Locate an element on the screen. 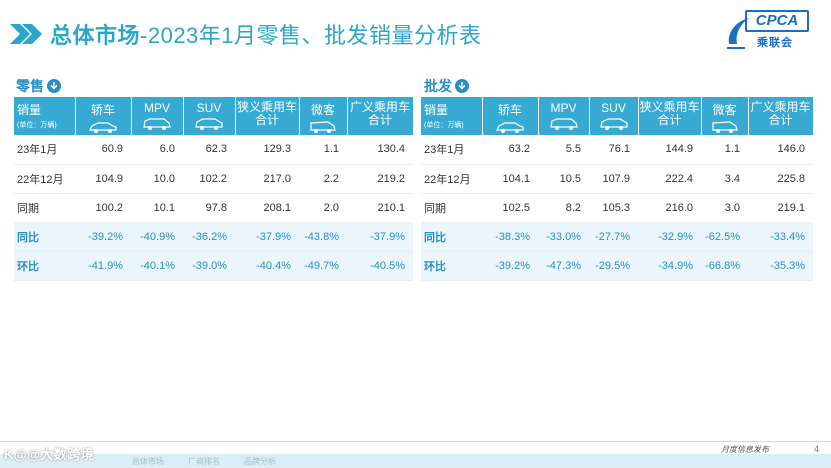  cell: 5.5 is located at coordinates (563, 150).